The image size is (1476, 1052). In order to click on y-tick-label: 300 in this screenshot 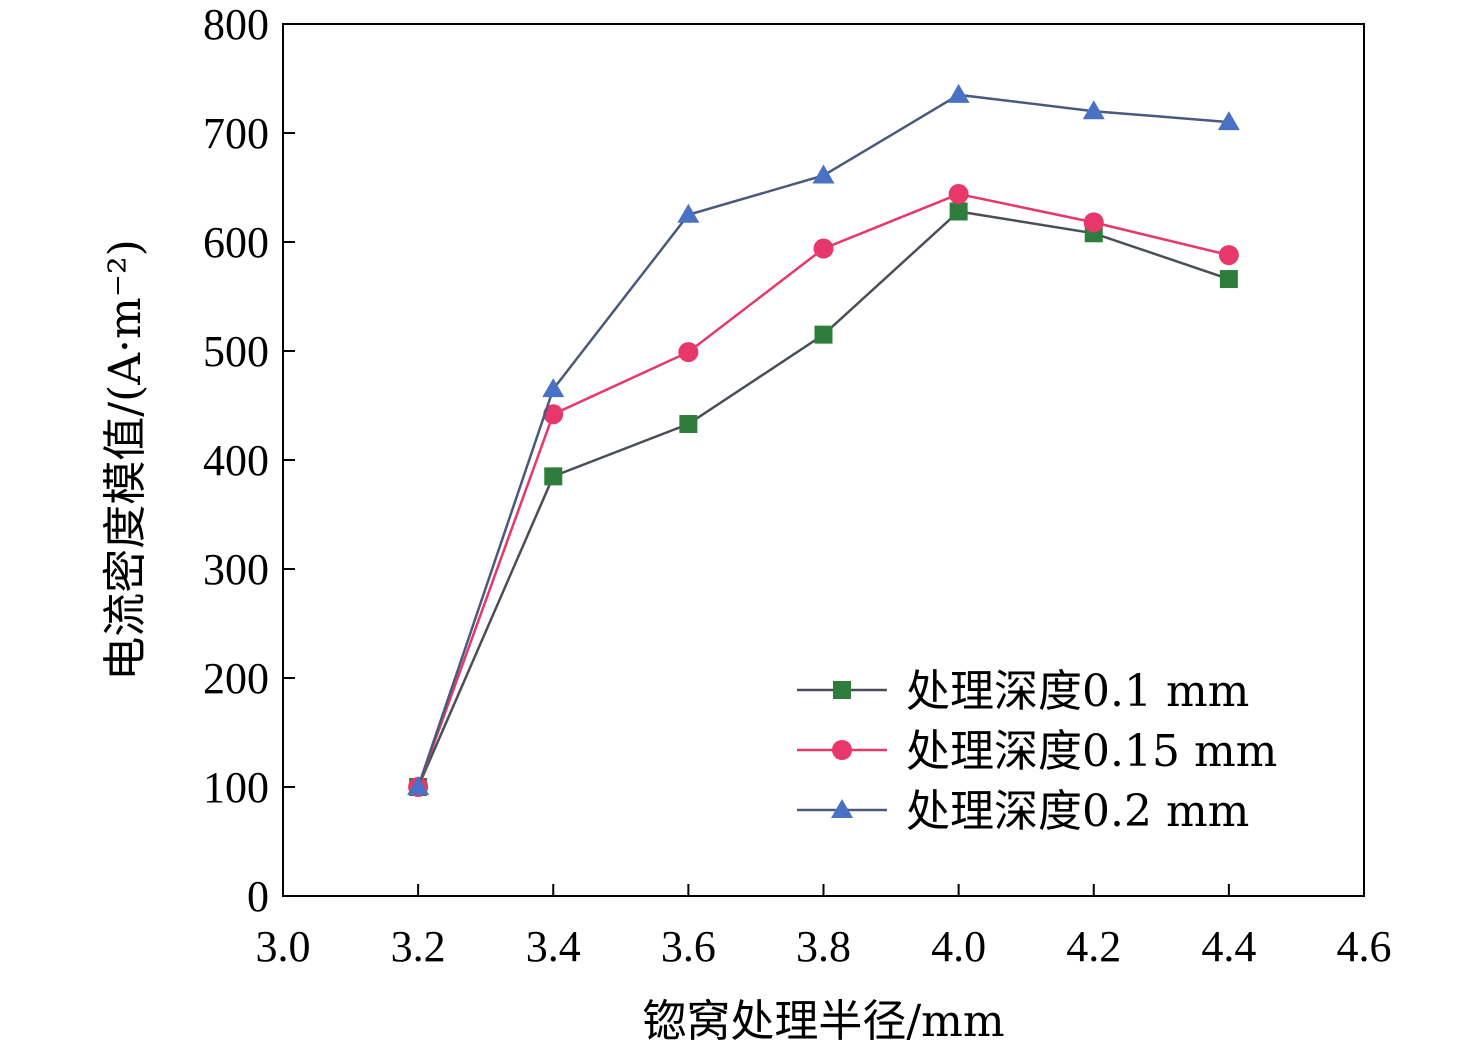, I will do `click(236, 569)`.